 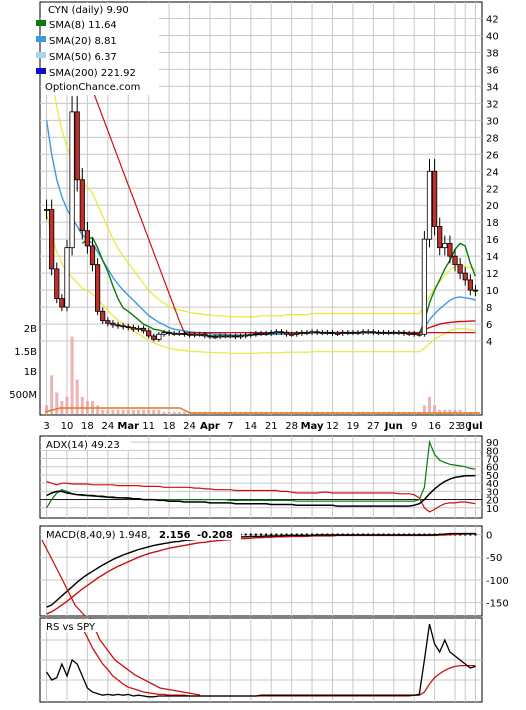 I want to click on volume-tick-1: 1.5B, so click(x=25, y=352).